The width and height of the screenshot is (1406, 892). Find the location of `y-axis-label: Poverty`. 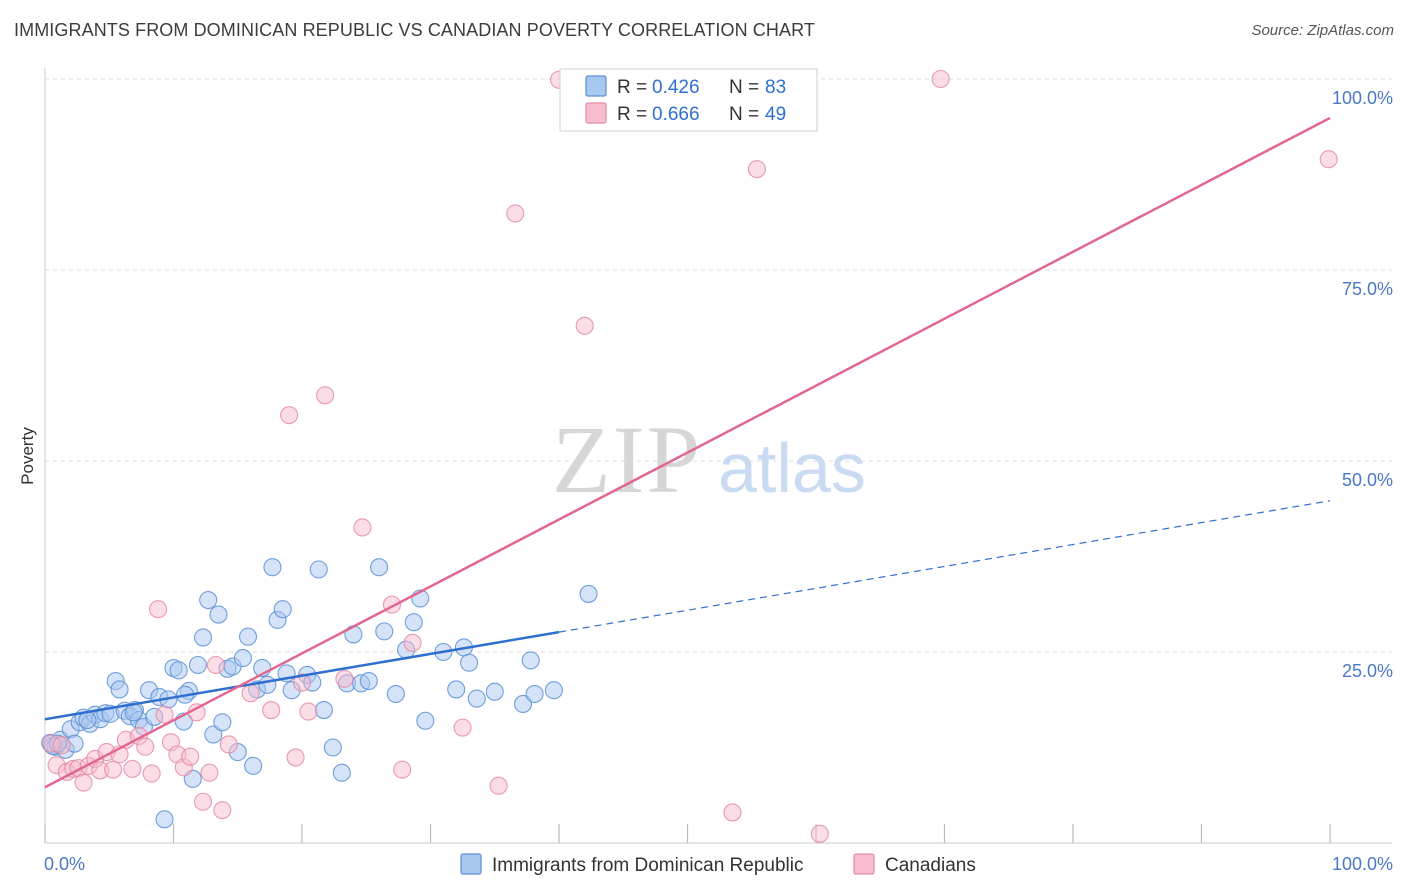

y-axis-label: Poverty is located at coordinates (27, 456).